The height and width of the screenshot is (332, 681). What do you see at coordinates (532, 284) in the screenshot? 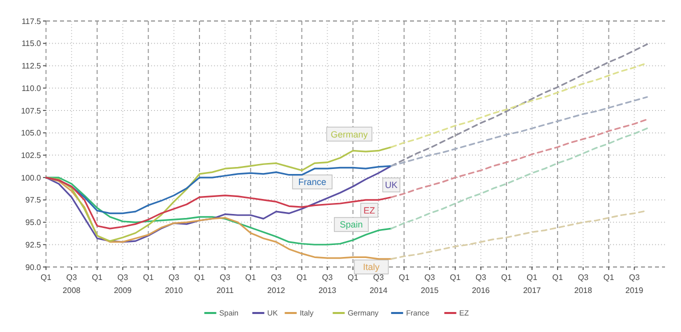
I see `x-tick-label: Q1 2017` at bounding box center [532, 284].